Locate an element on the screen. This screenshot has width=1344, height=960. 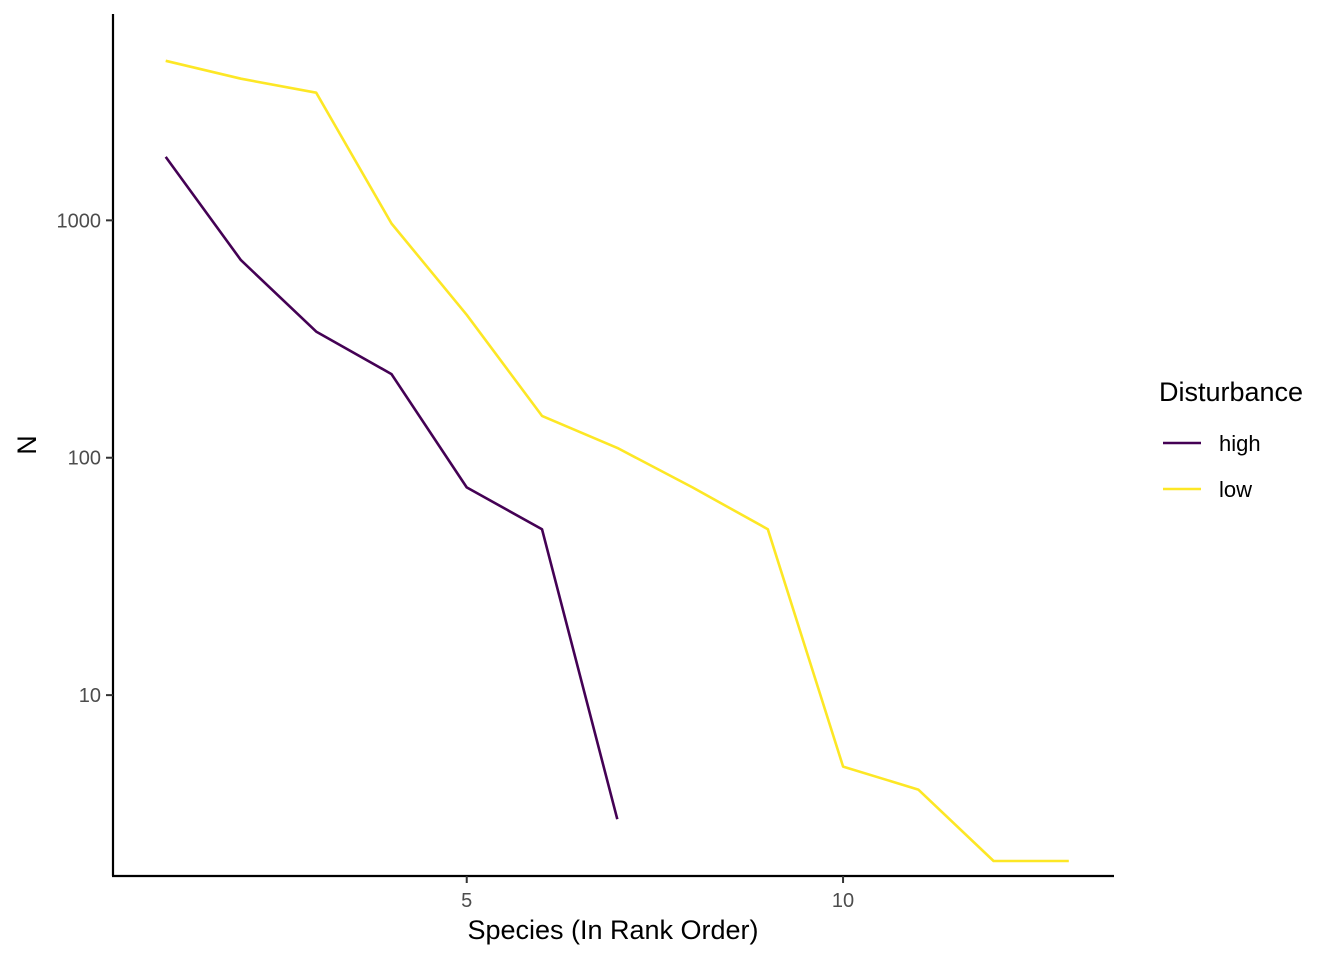
legend-label-low: low is located at coordinates (1235, 489).